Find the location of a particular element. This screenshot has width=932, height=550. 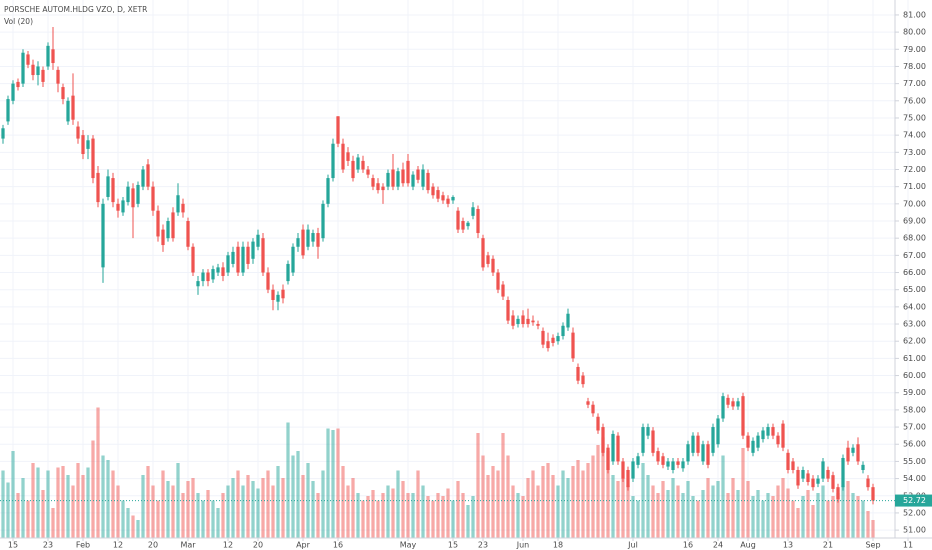

x-tick-label: 11 is located at coordinates (908, 545).